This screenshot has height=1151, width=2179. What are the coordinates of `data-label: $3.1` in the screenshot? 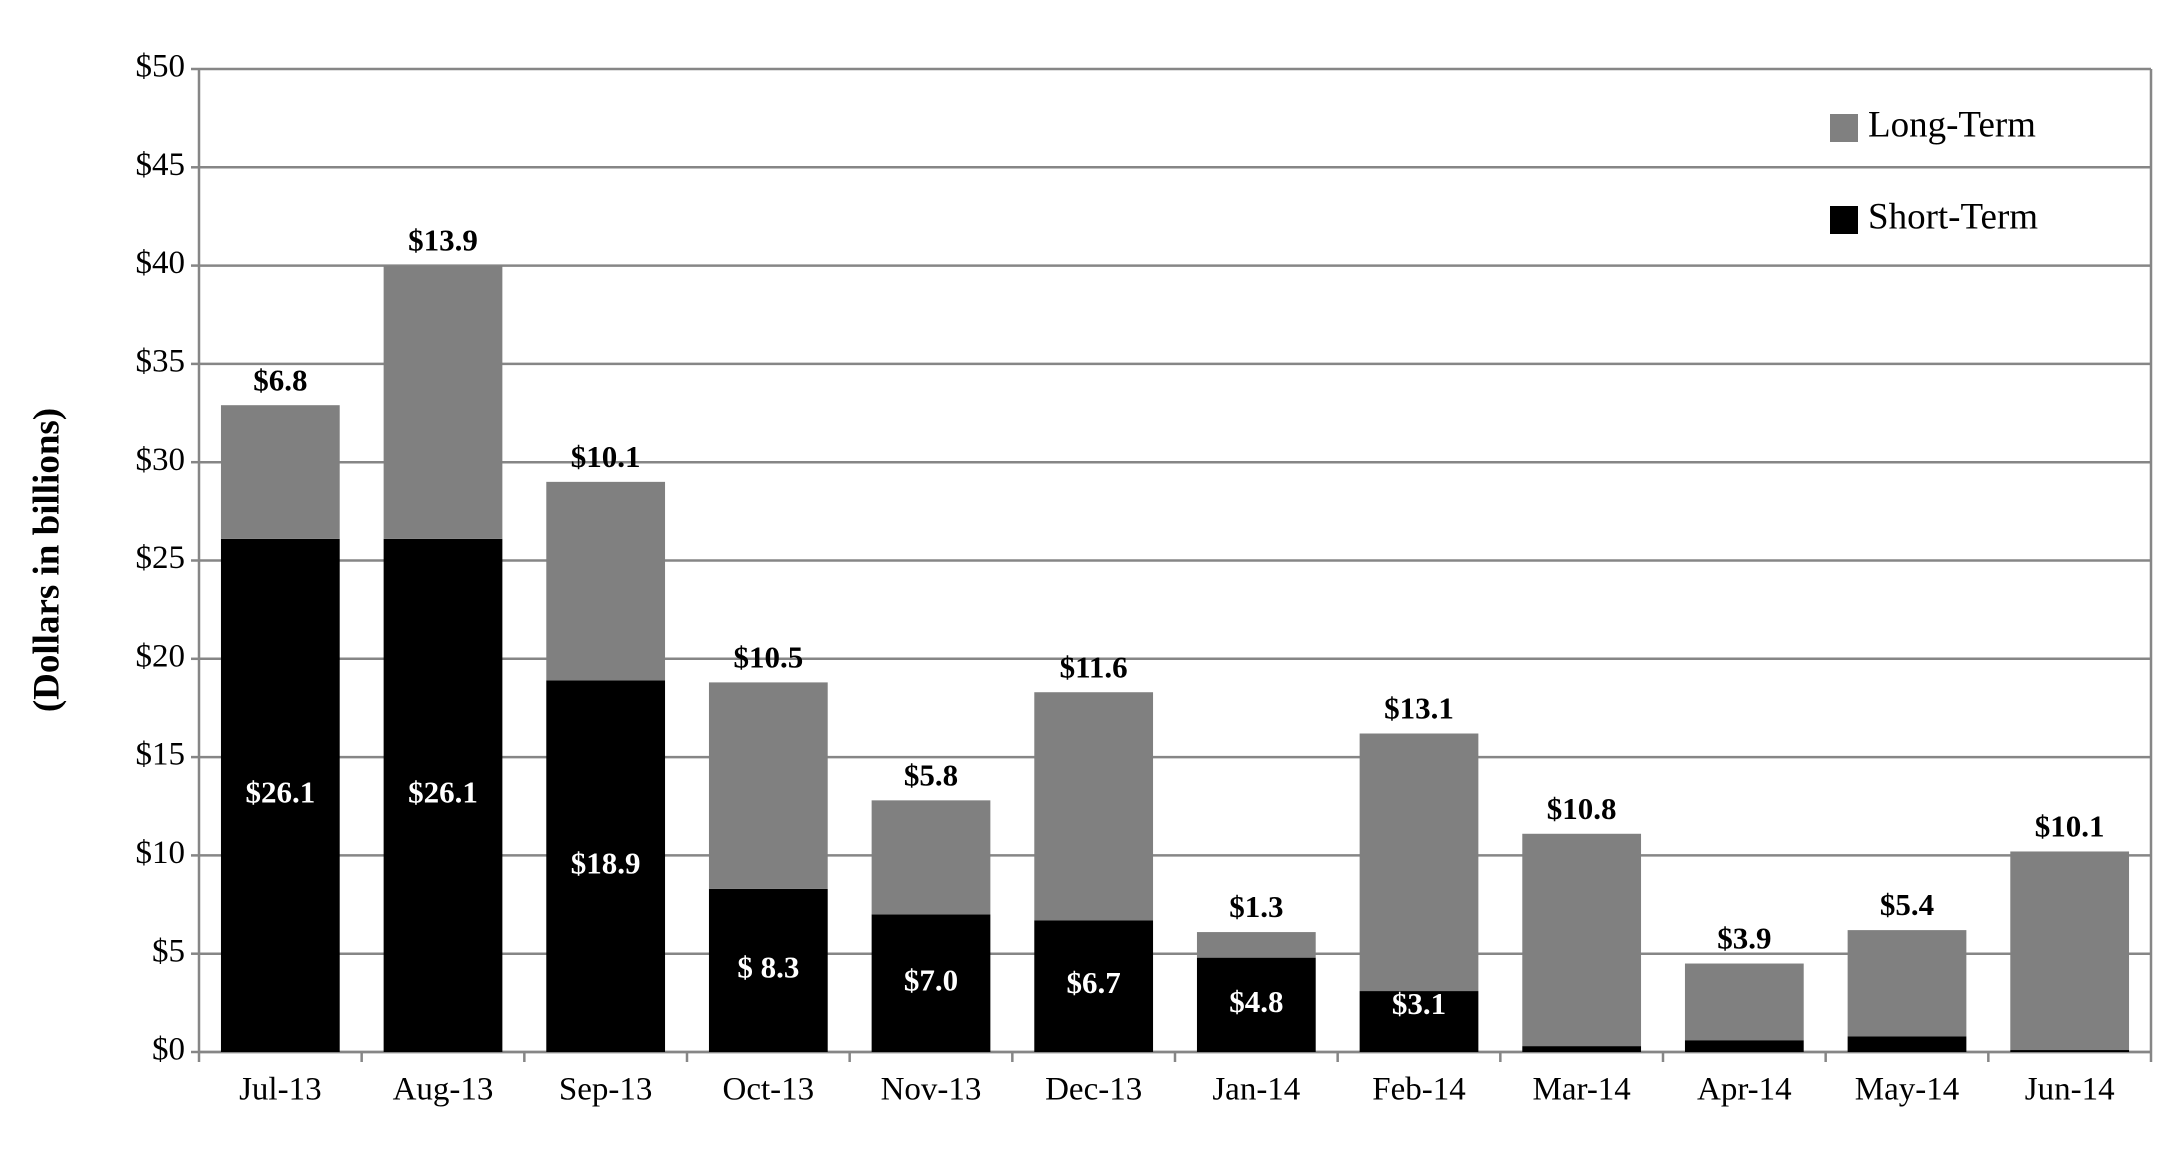 It's located at (1419, 1003).